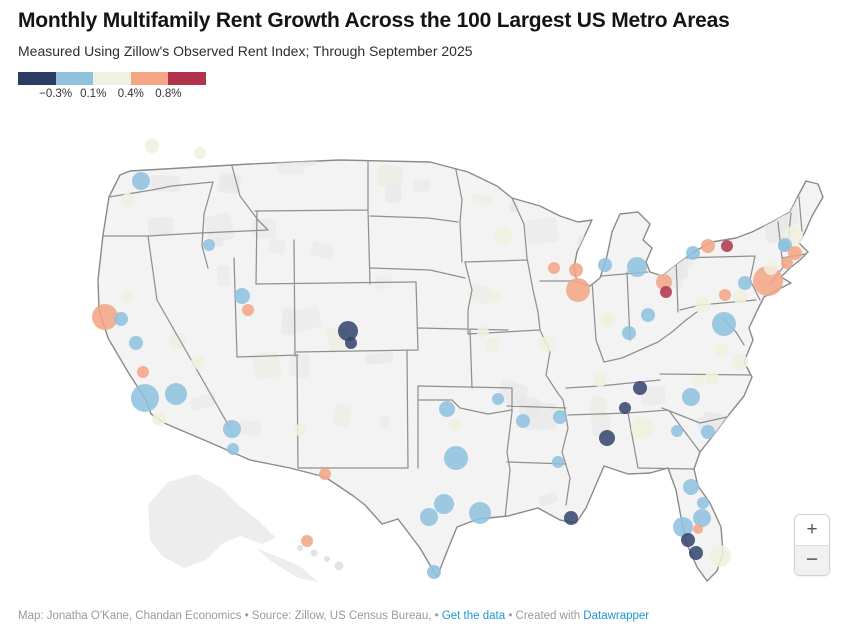 Image resolution: width=841 pixels, height=635 pixels. I want to click on map-zoom-control: + −, so click(812, 545).